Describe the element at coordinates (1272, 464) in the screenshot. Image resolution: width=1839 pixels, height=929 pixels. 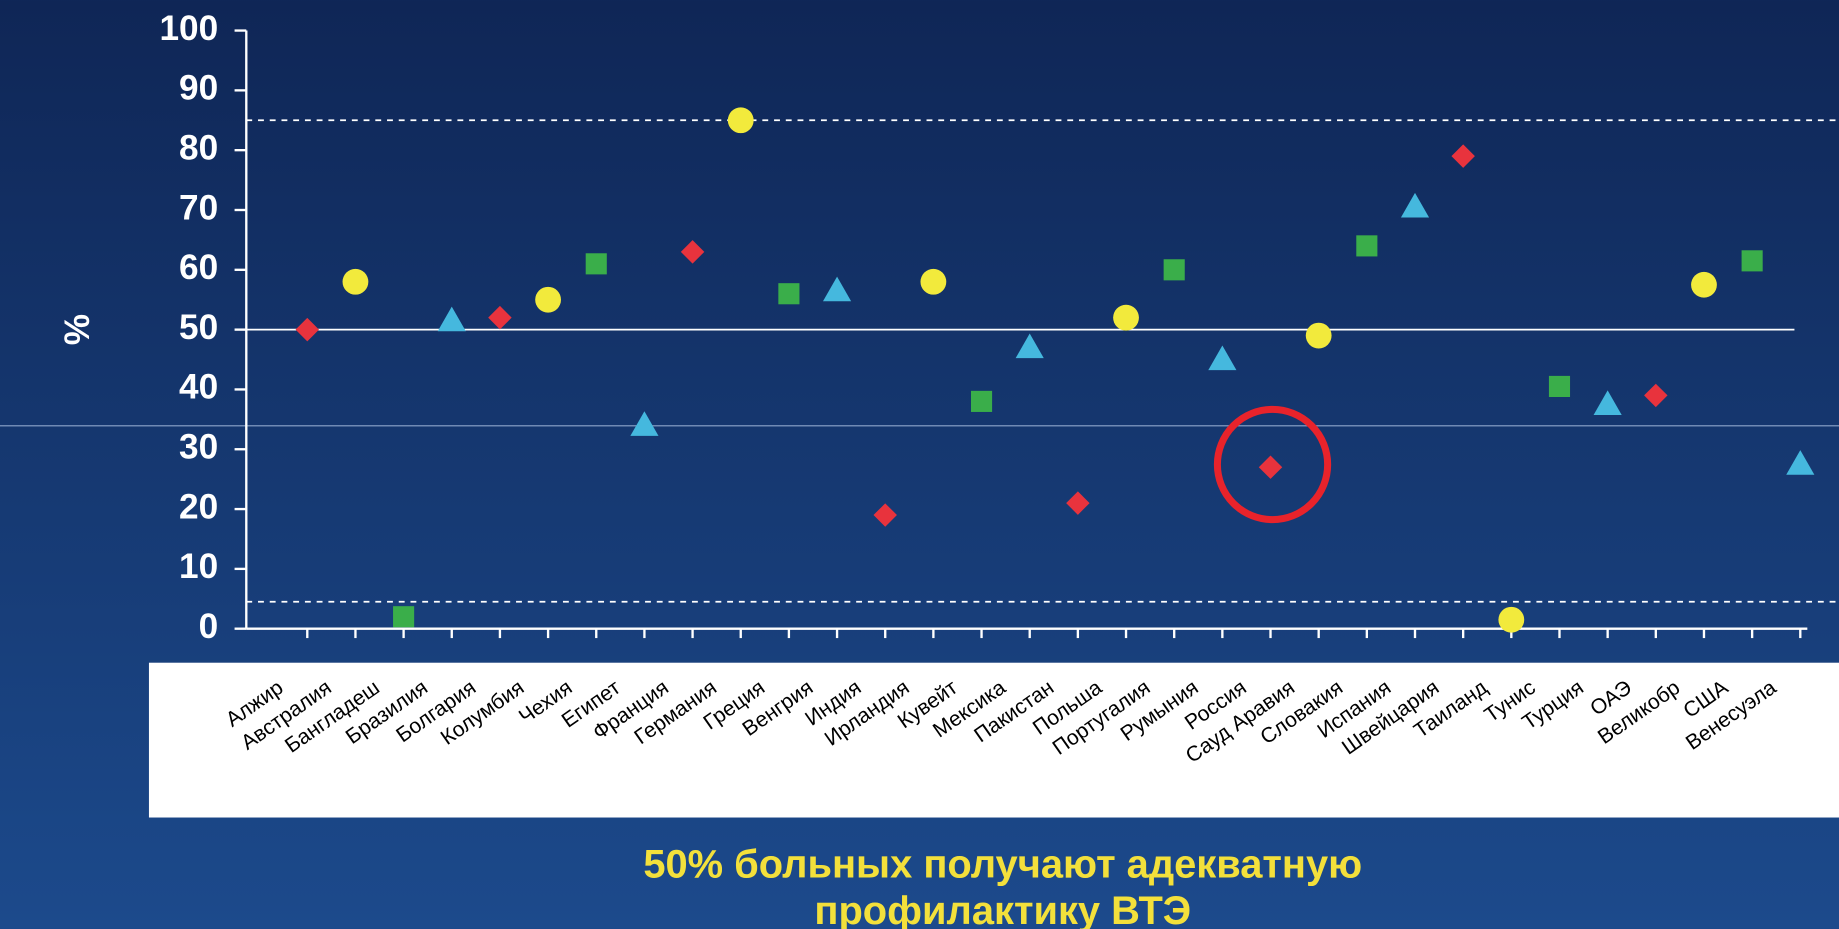
I see `highlight-circle` at that location.